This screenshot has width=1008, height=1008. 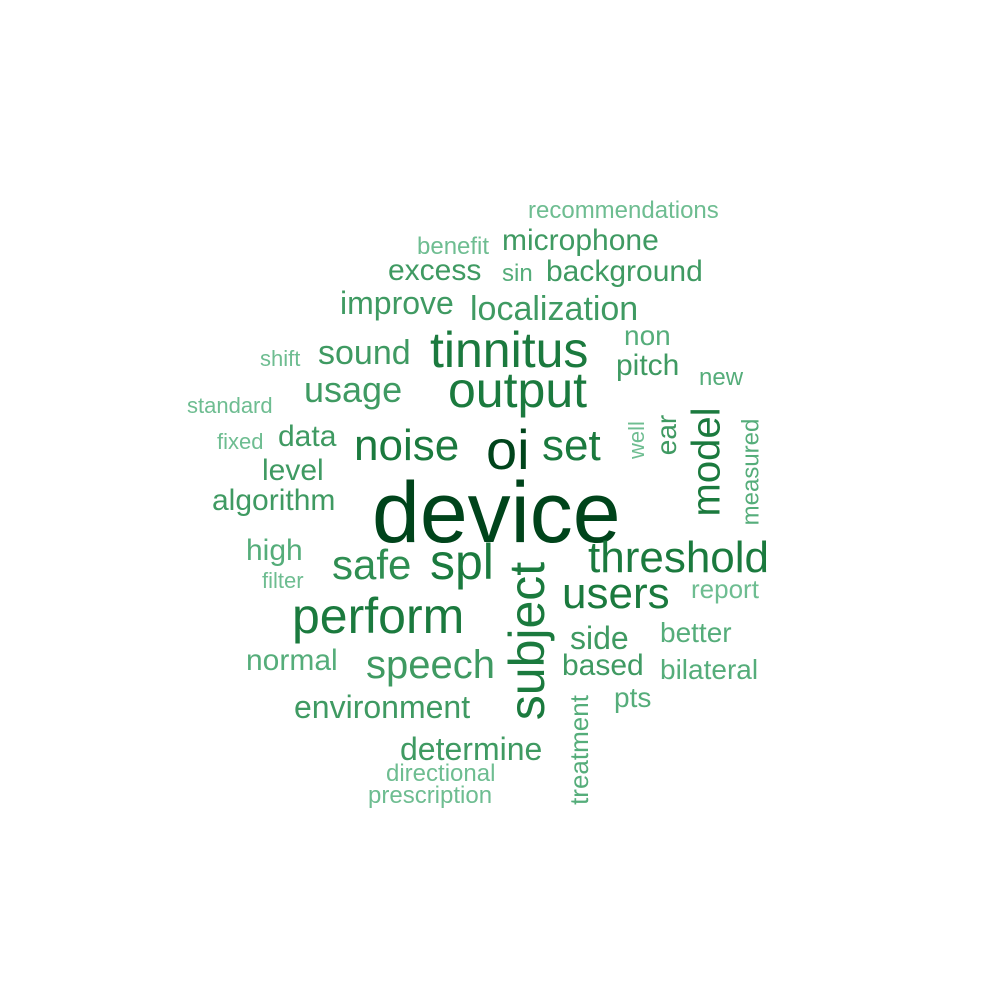 What do you see at coordinates (647, 335) in the screenshot?
I see `word-non: non` at bounding box center [647, 335].